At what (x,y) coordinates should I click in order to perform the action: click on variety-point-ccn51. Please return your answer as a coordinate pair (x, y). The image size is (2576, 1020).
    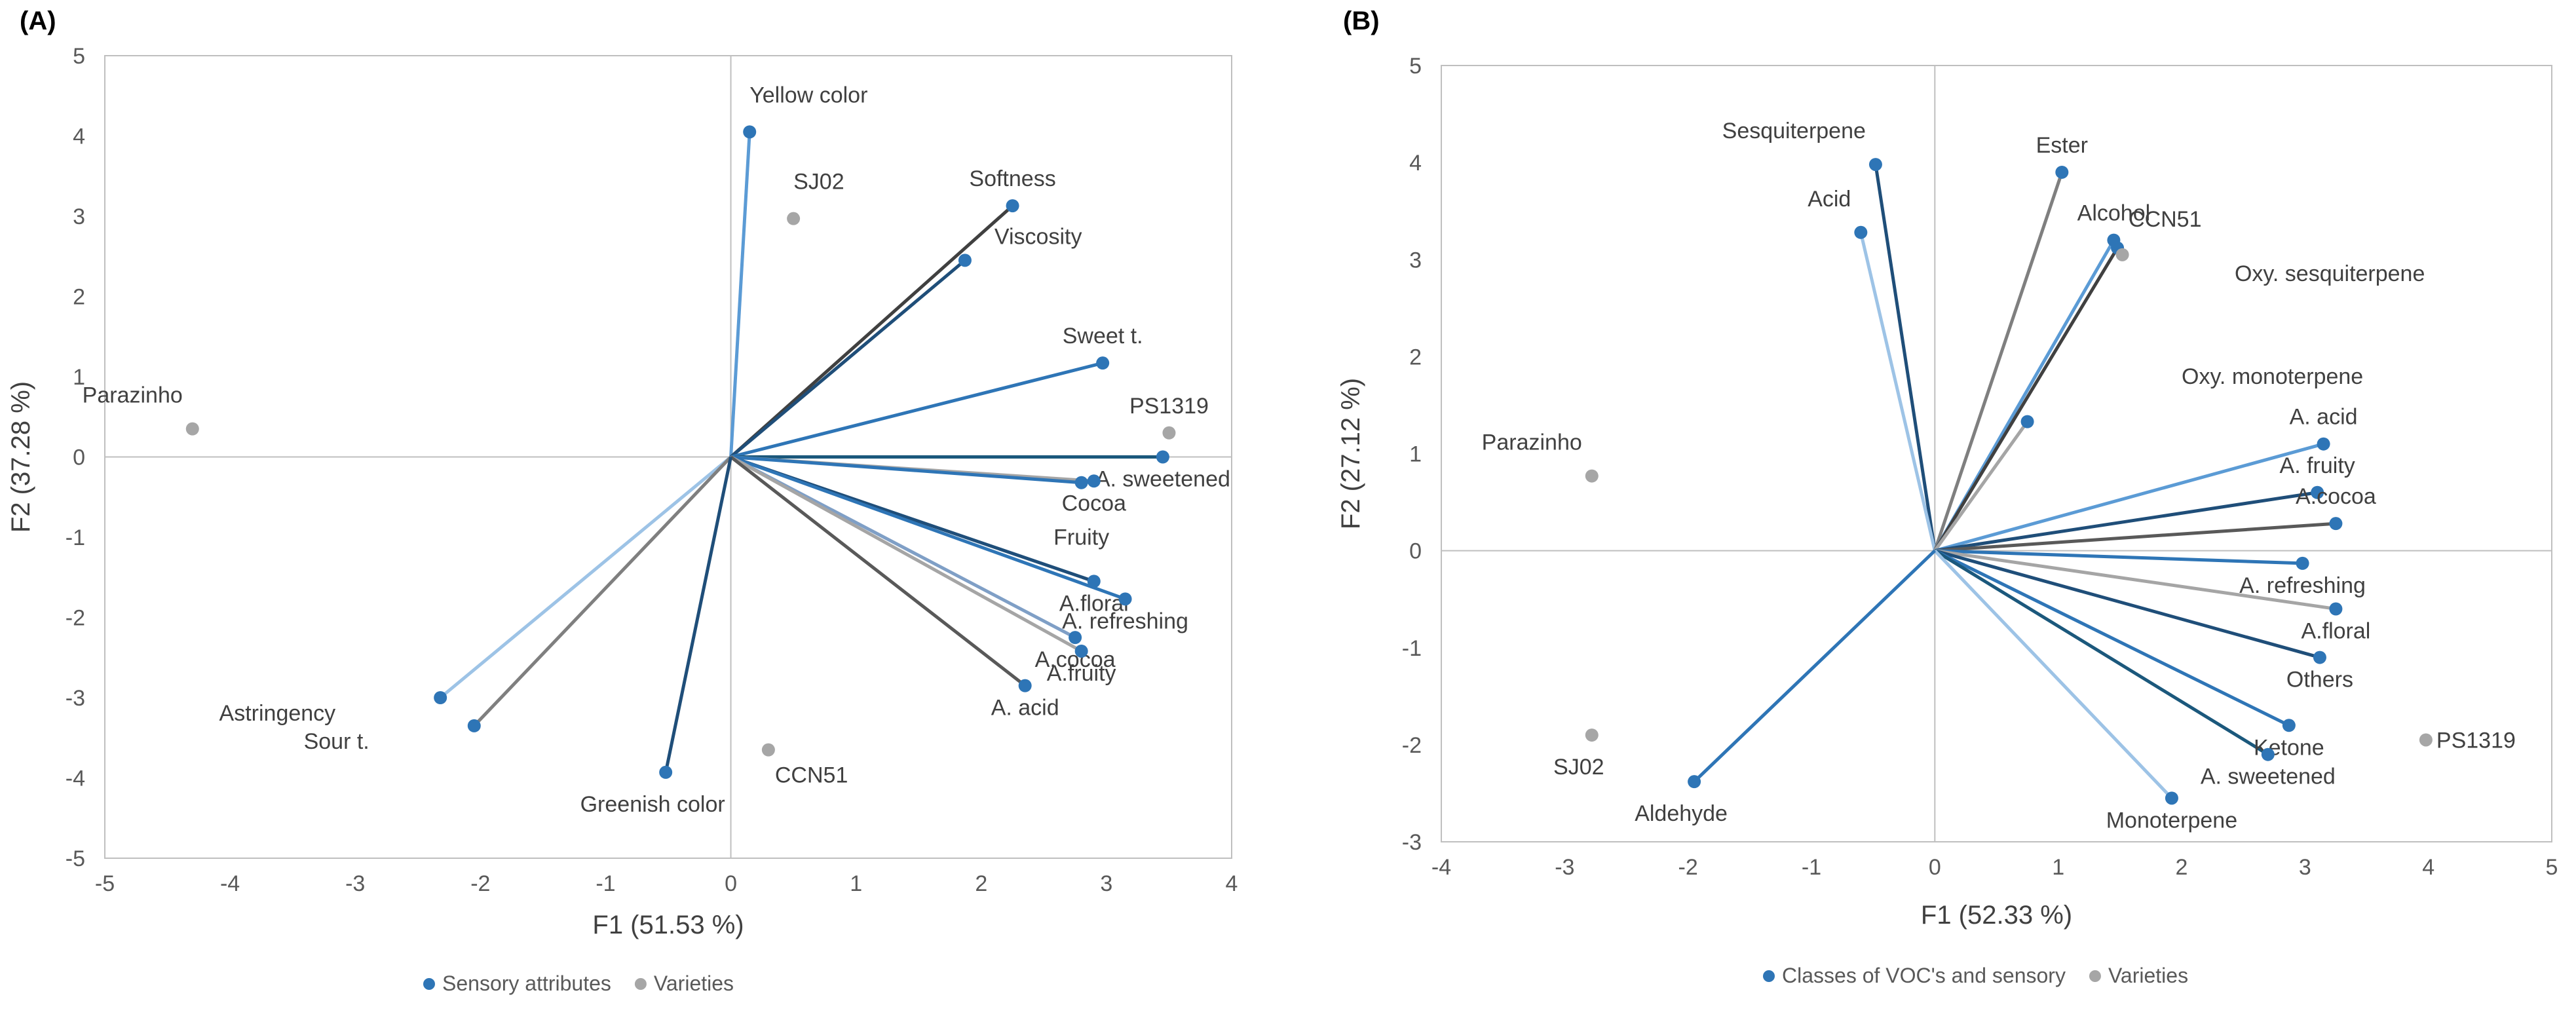
    Looking at the image, I should click on (768, 750).